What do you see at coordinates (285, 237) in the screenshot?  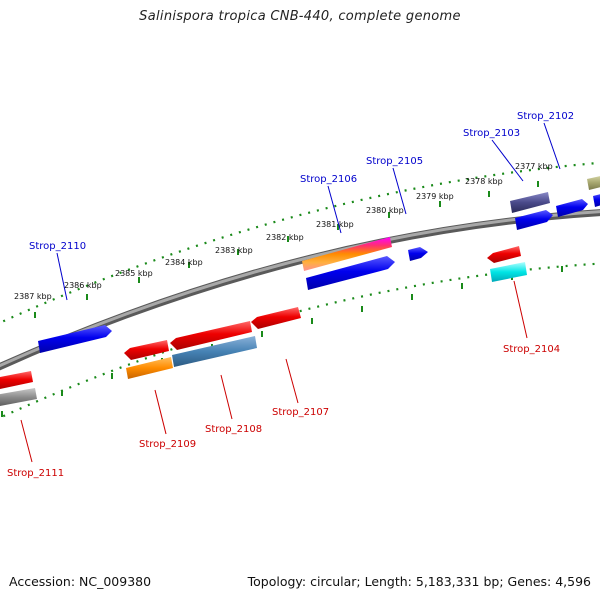 I see `tick-label: 2382 kbp` at bounding box center [285, 237].